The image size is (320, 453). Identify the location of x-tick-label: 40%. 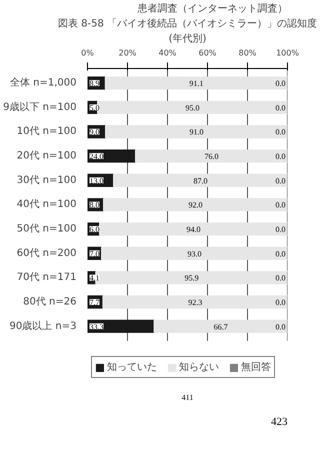
(167, 53).